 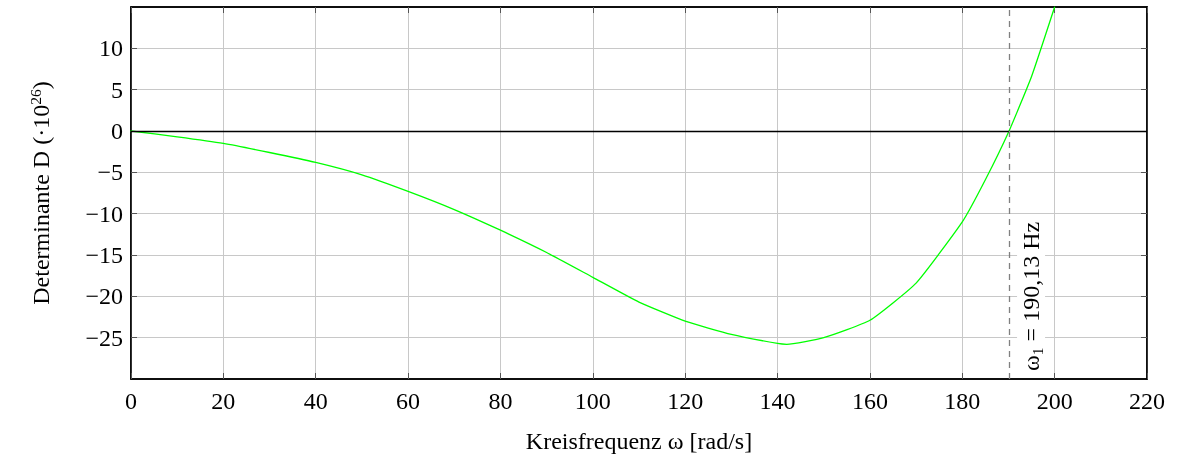 What do you see at coordinates (110, 172) in the screenshot?
I see `y-tick-label: −5` at bounding box center [110, 172].